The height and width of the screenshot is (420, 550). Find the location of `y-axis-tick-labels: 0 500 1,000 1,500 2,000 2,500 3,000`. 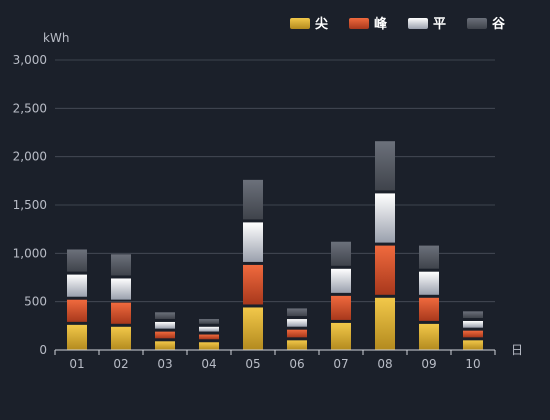

y-axis-tick-labels: 0 500 1,000 1,500 2,000 2,500 3,000 is located at coordinates (30, 205).